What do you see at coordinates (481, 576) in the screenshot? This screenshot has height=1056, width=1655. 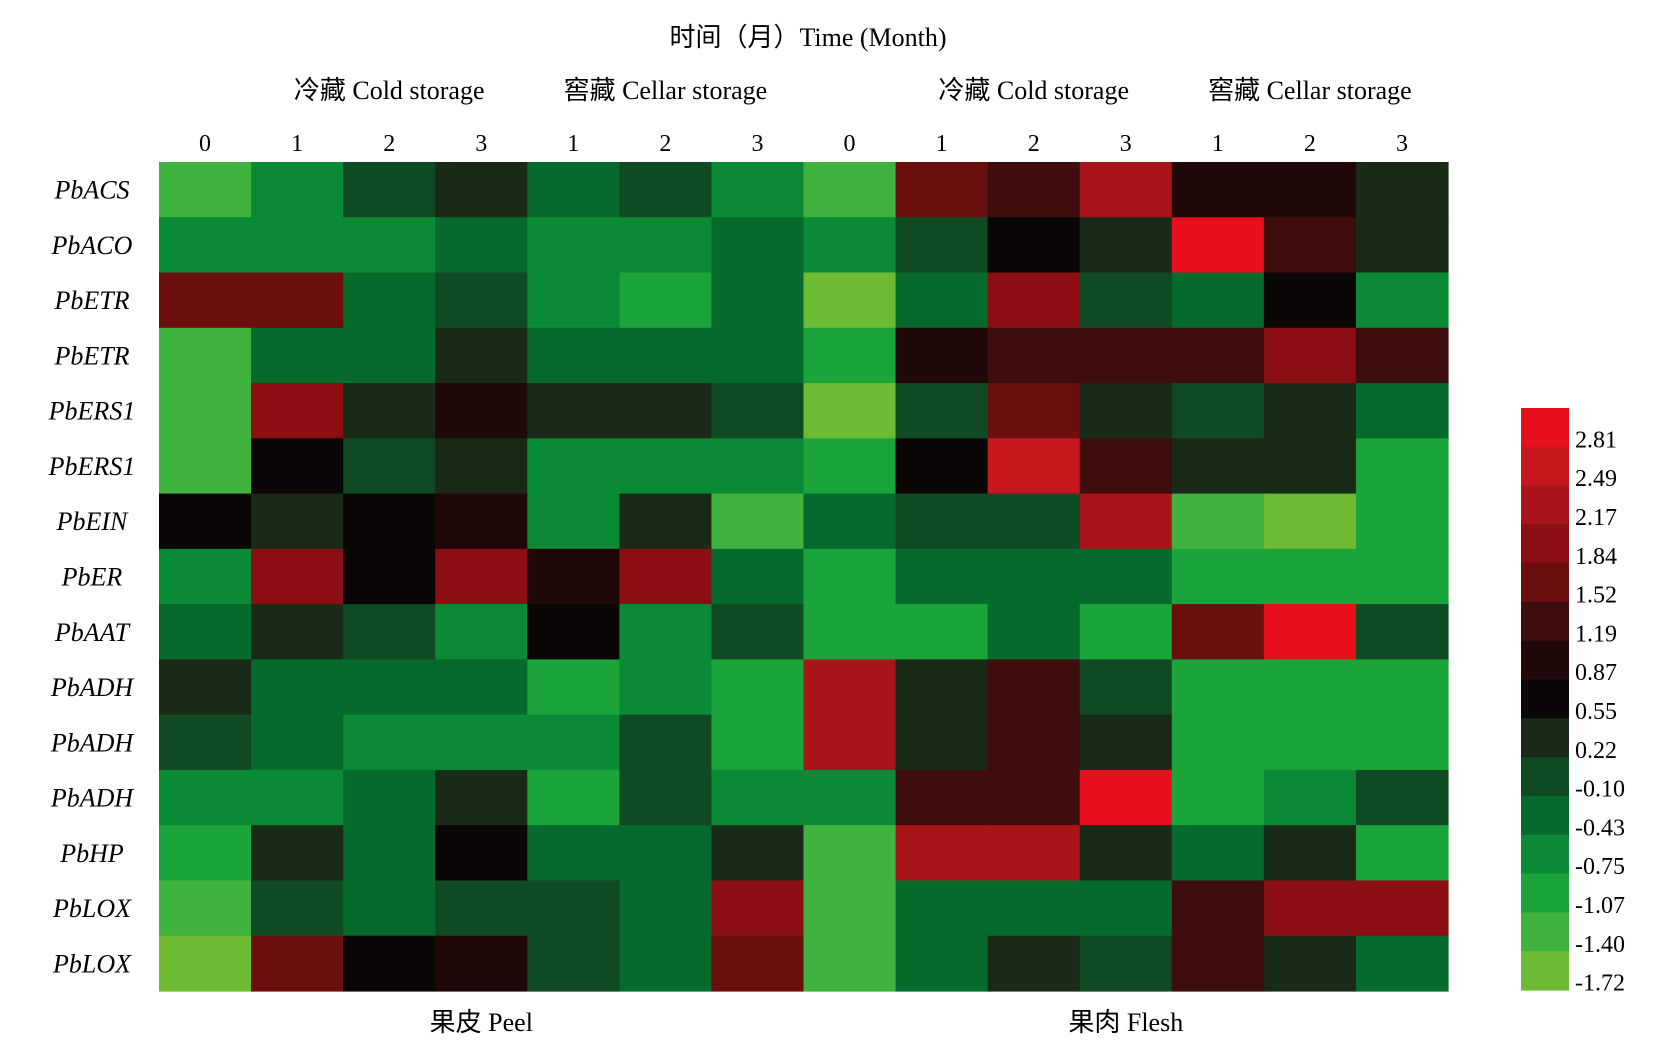 I see `heatmap-cell-r7-c3` at bounding box center [481, 576].